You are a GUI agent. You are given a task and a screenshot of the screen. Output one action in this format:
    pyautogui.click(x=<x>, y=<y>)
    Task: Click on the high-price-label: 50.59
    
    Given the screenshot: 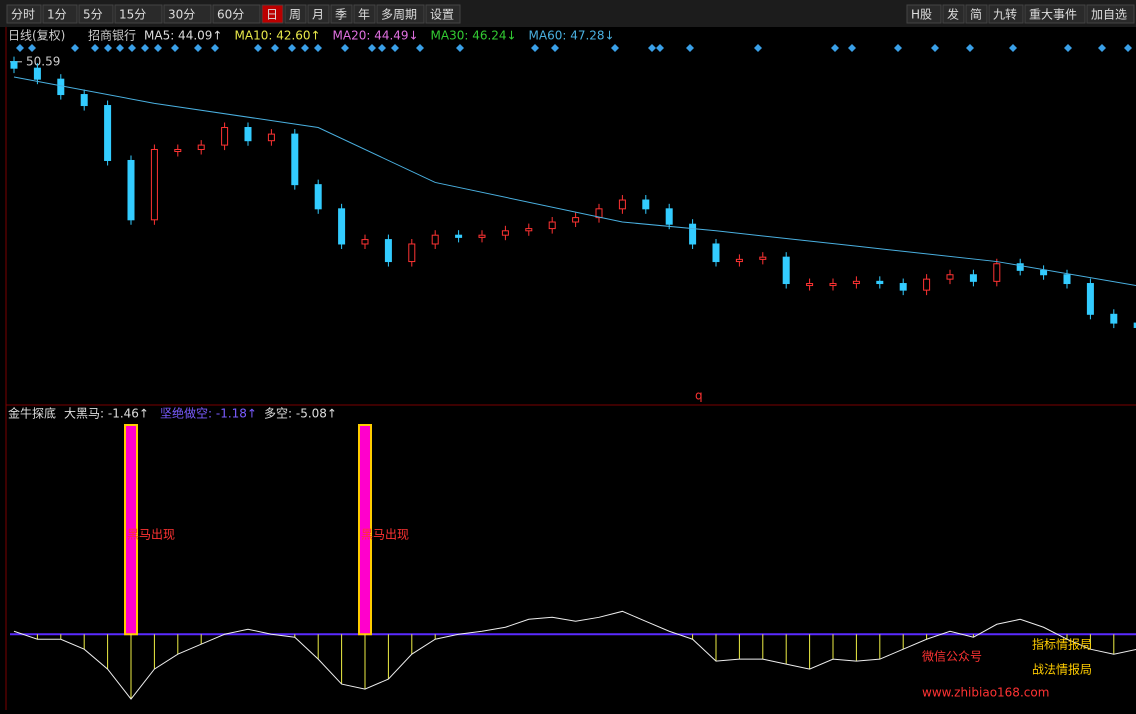 What is the action you would take?
    pyautogui.click(x=43, y=61)
    